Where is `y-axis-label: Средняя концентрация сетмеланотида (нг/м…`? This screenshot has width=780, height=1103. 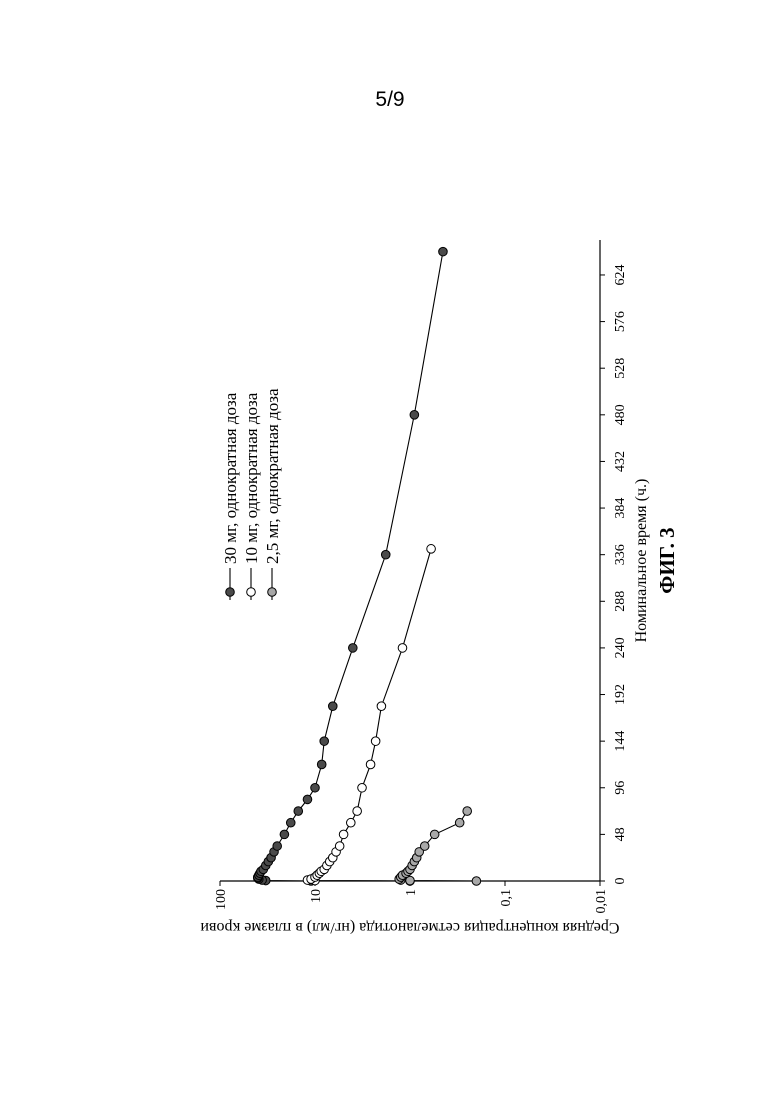 y-axis-label: Средняя концентрация сетмеланотида (нг/м… is located at coordinates (410, 927).